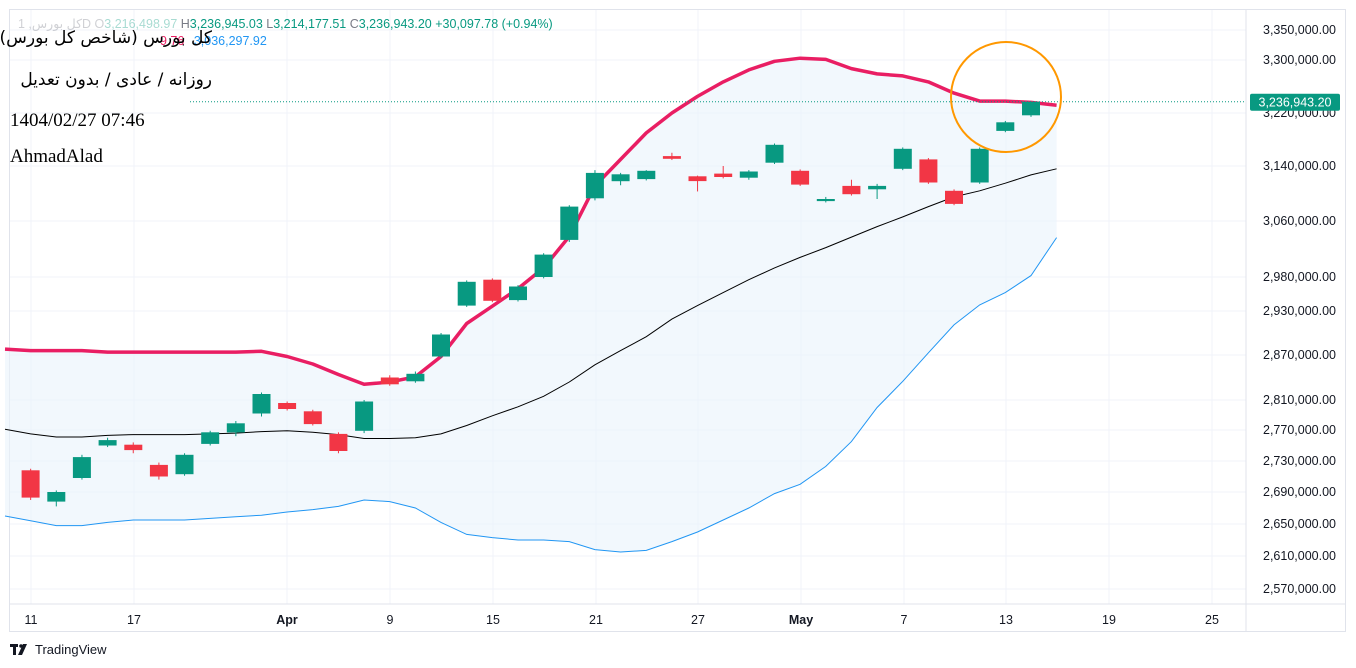 Image resolution: width=1356 pixels, height=668 pixels. What do you see at coordinates (1299, 524) in the screenshot?
I see `price-tick-label: 2,650,000.00` at bounding box center [1299, 524].